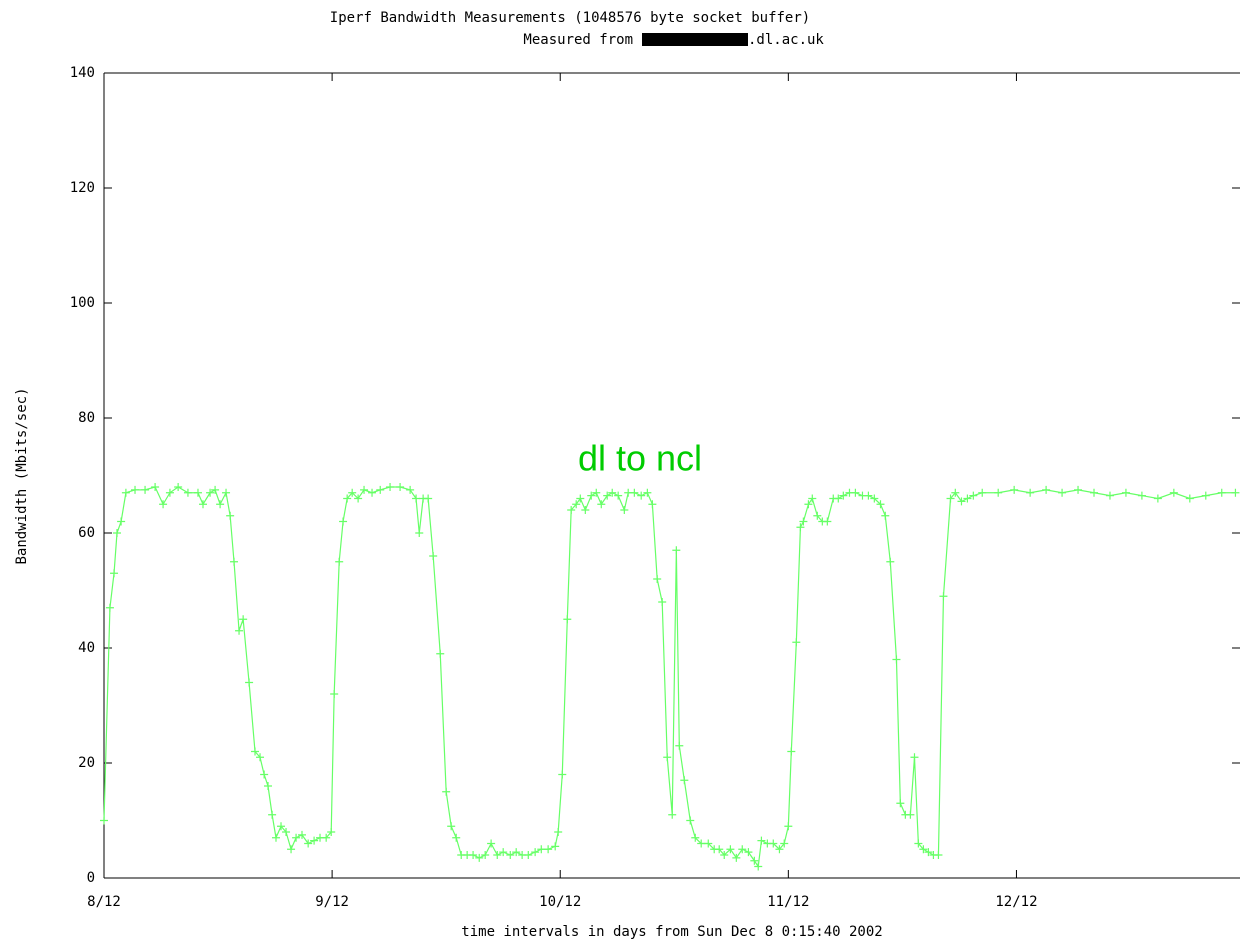  What do you see at coordinates (82, 303) in the screenshot?
I see `y-tick-label: 100` at bounding box center [82, 303].